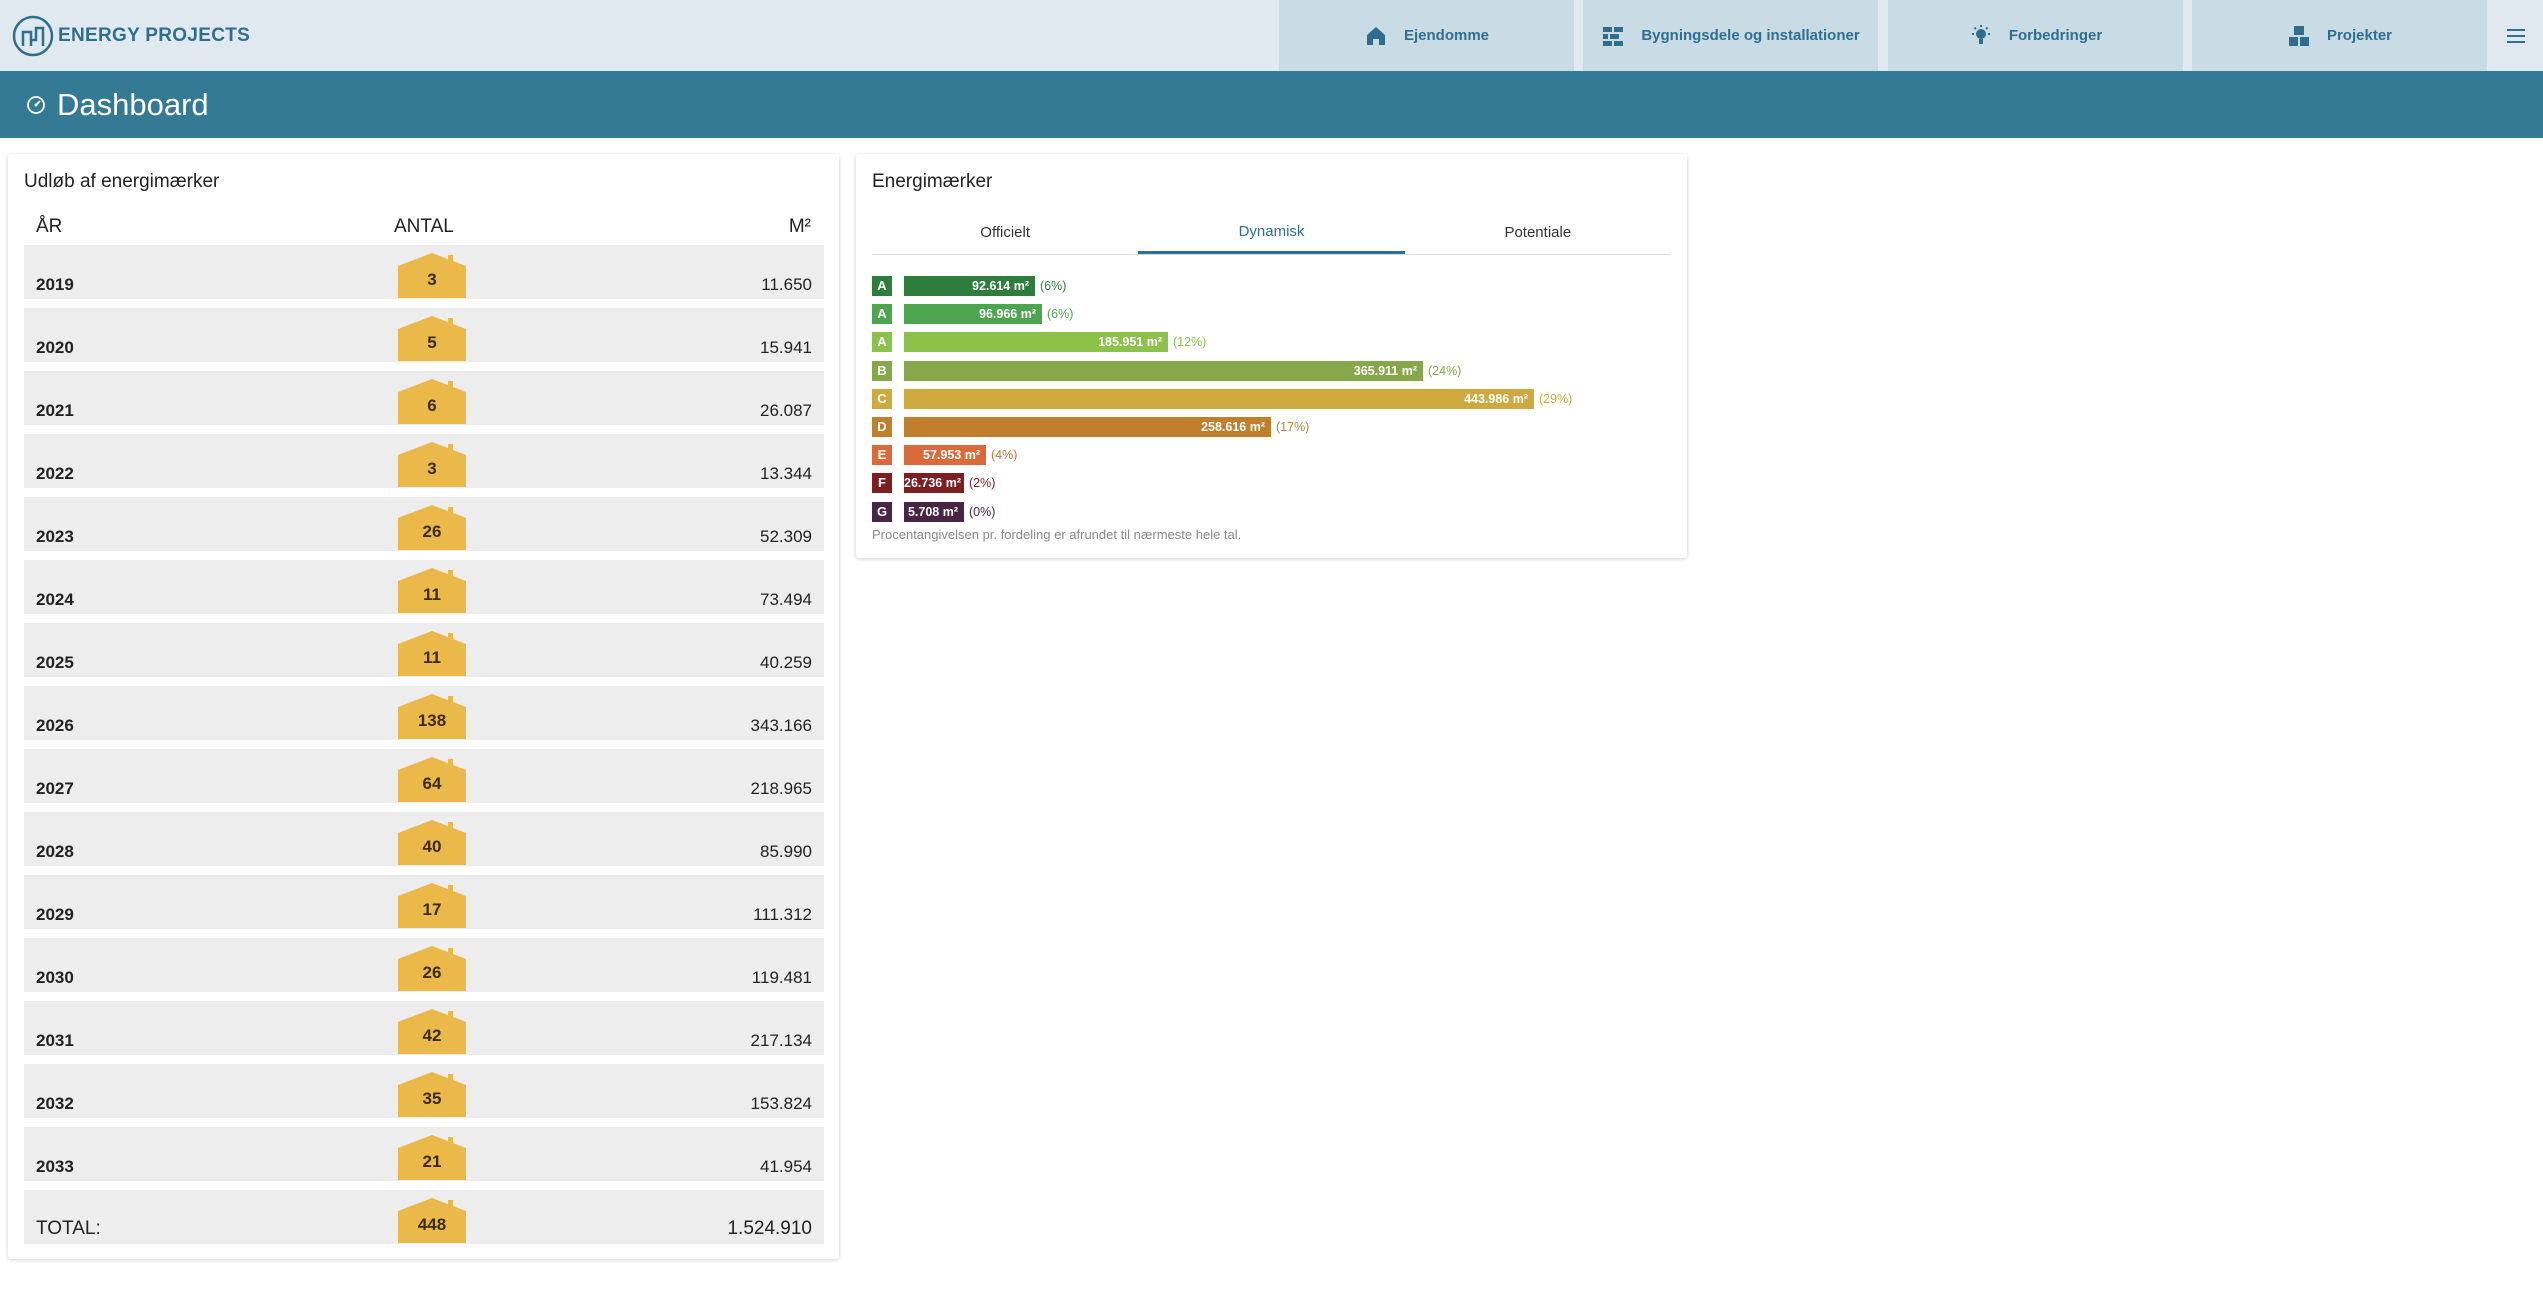 The width and height of the screenshot is (2543, 1313). Describe the element at coordinates (786, 599) in the screenshot. I see `row-m2: 73.494` at that location.